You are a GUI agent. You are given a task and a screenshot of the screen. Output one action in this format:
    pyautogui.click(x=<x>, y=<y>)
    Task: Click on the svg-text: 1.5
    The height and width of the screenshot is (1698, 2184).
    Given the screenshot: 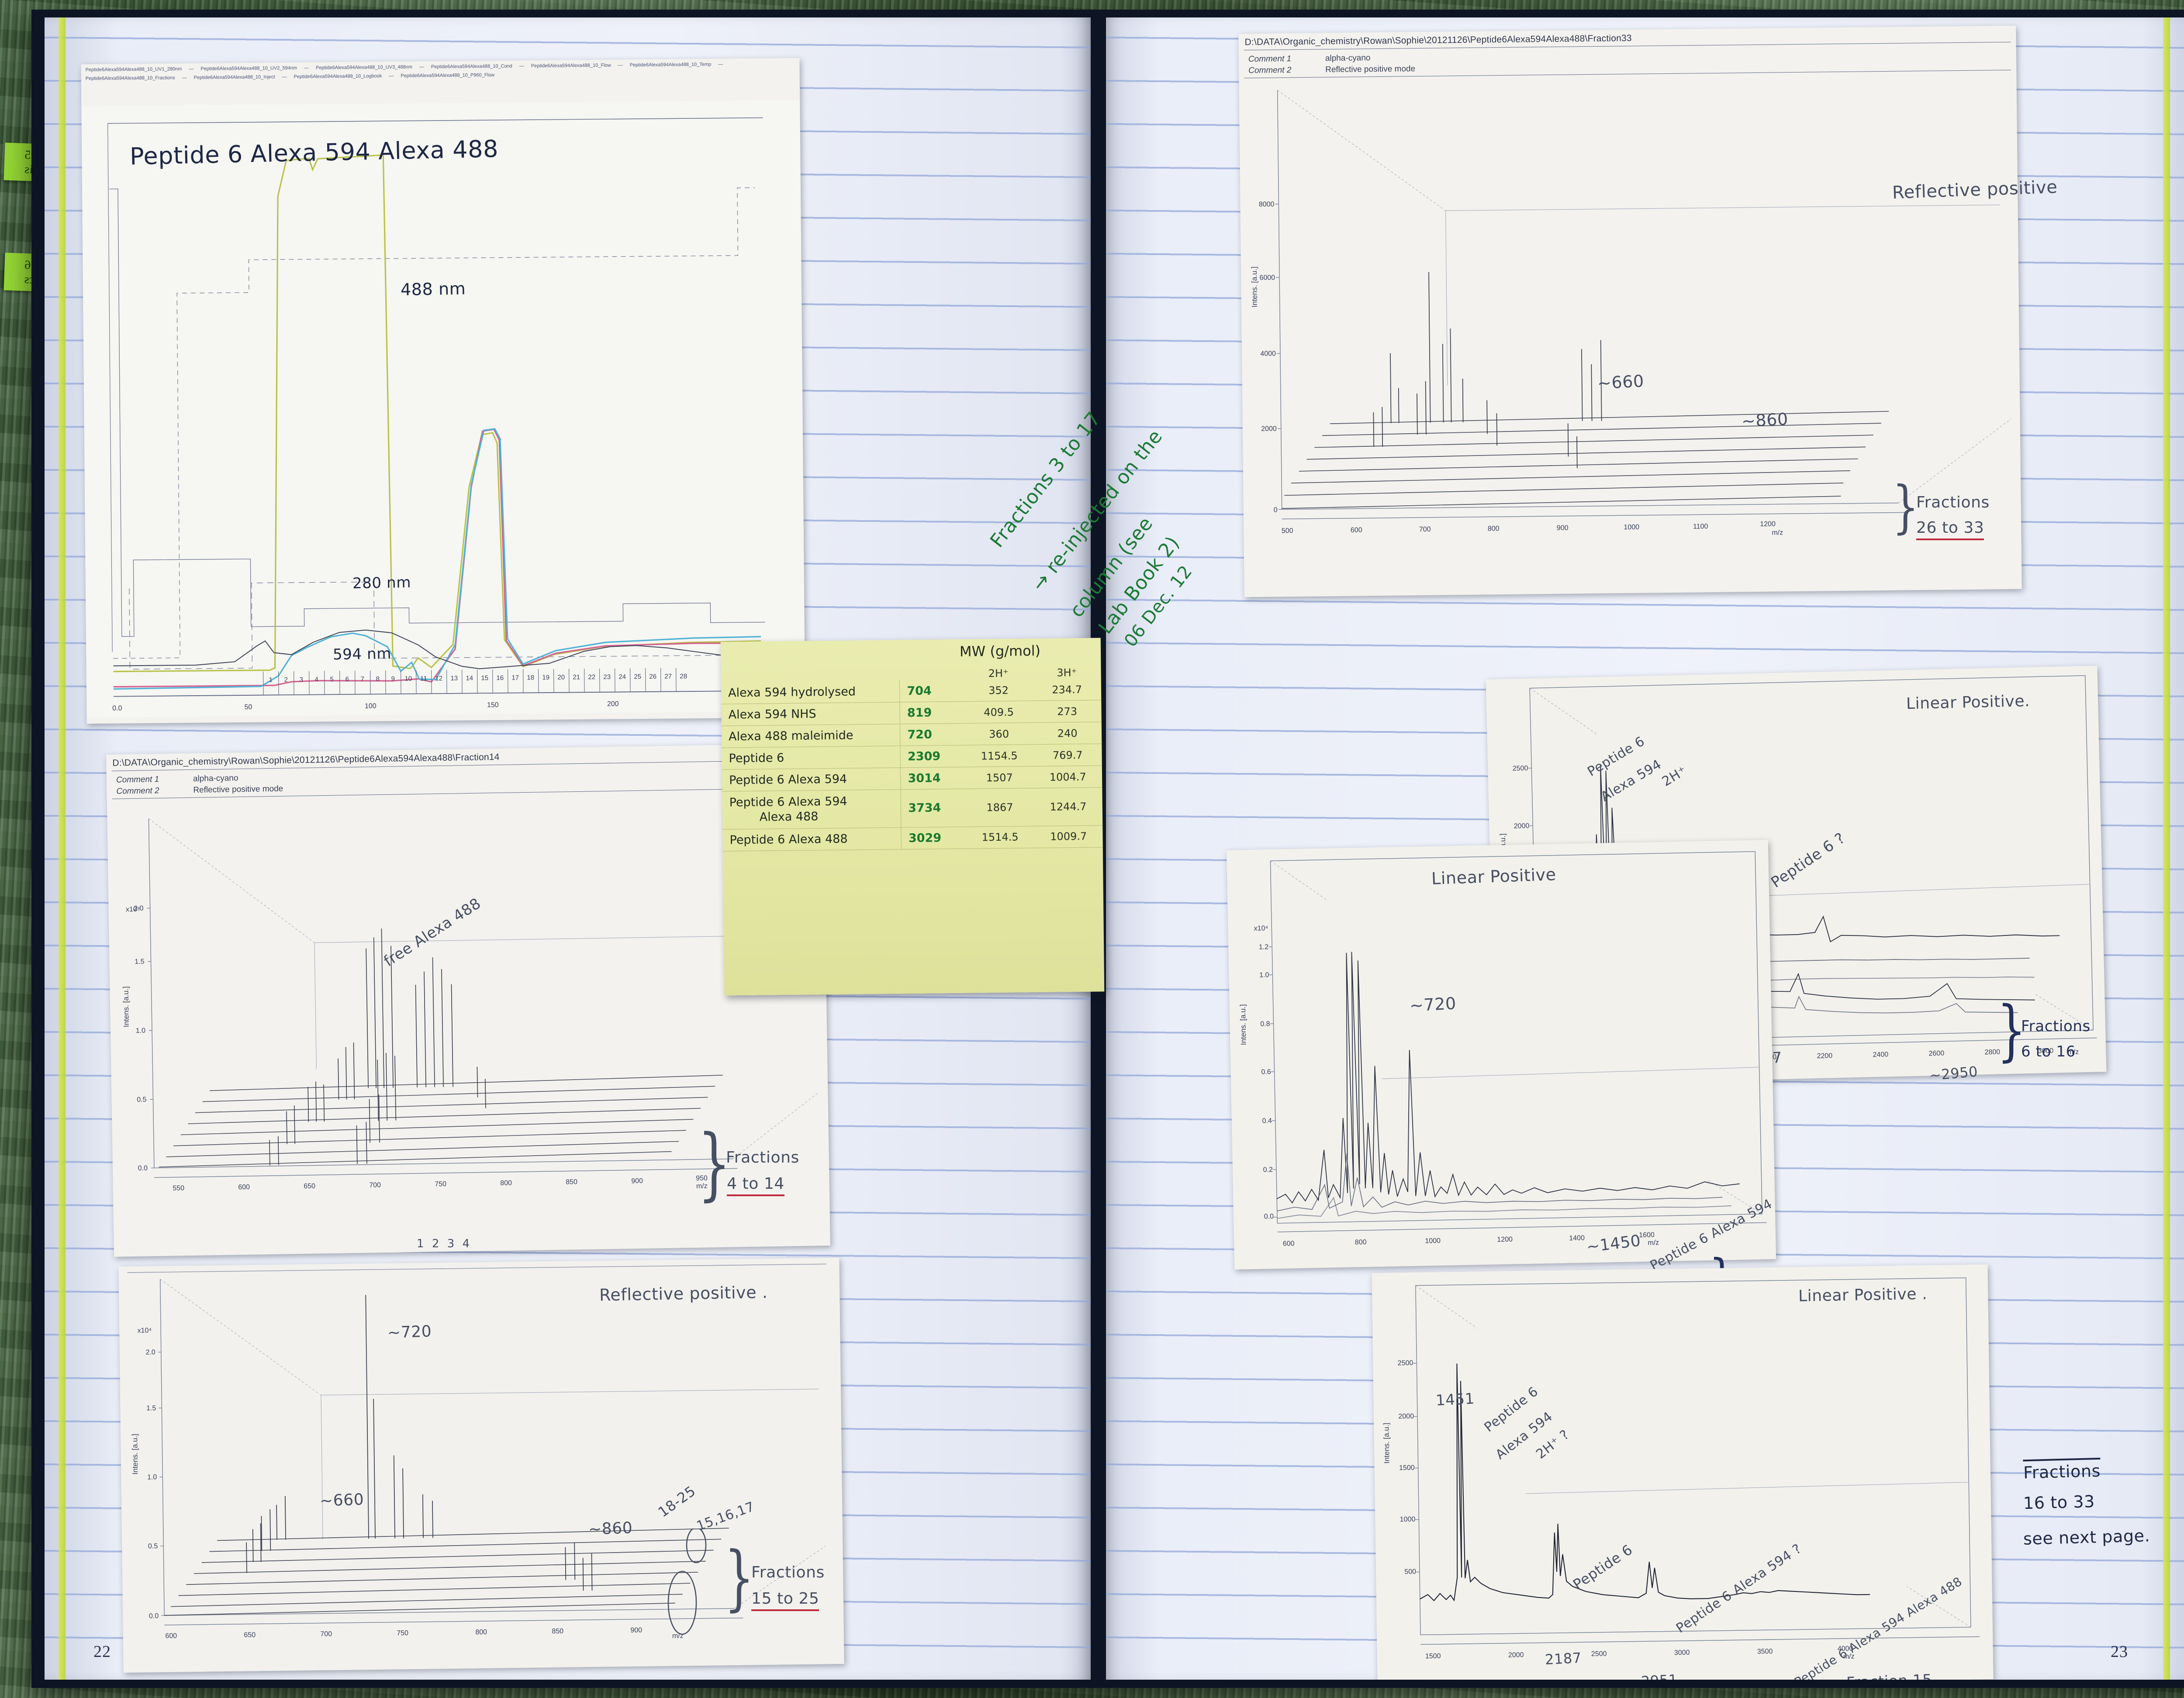 What is the action you would take?
    pyautogui.click(x=151, y=1408)
    